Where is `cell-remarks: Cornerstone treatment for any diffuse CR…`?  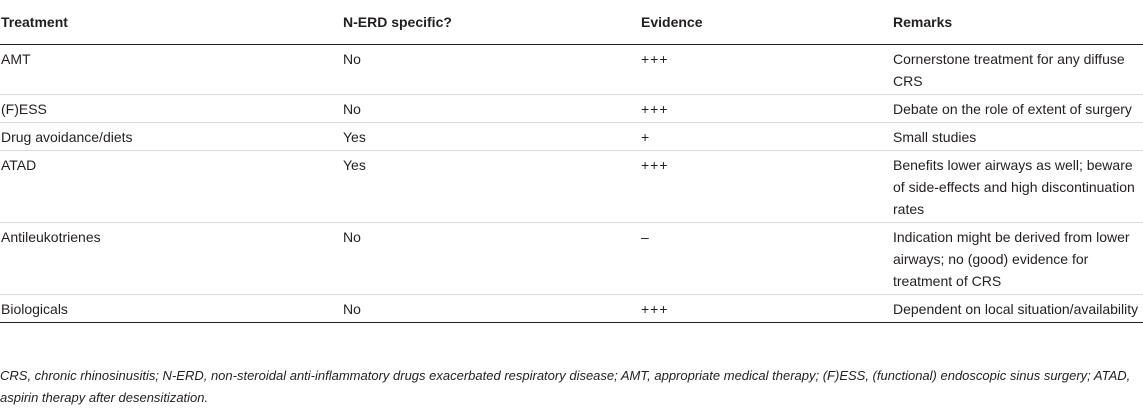
cell-remarks: Cornerstone treatment for any diffuse CR… is located at coordinates (1017, 69).